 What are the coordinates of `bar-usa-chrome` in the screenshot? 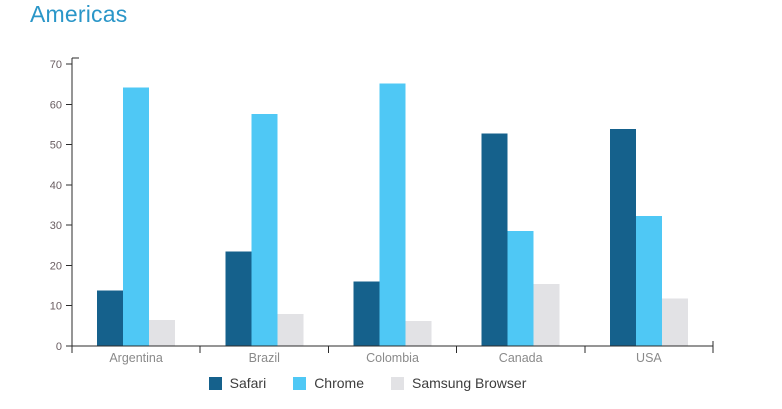 It's located at (648, 280).